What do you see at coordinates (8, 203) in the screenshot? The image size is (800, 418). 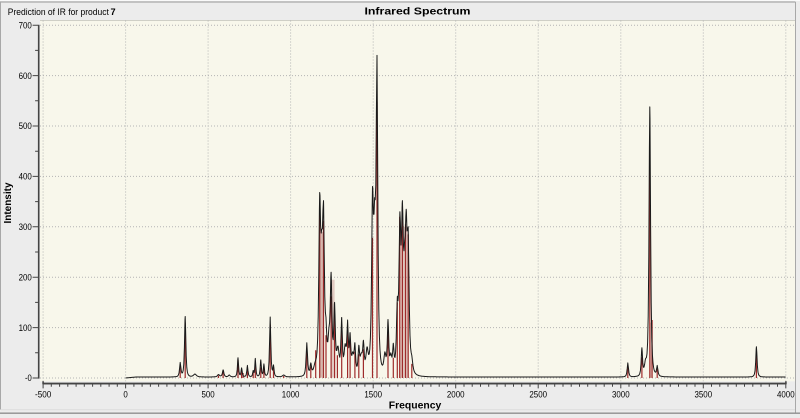 I see `svg-text: Intensity` at bounding box center [8, 203].